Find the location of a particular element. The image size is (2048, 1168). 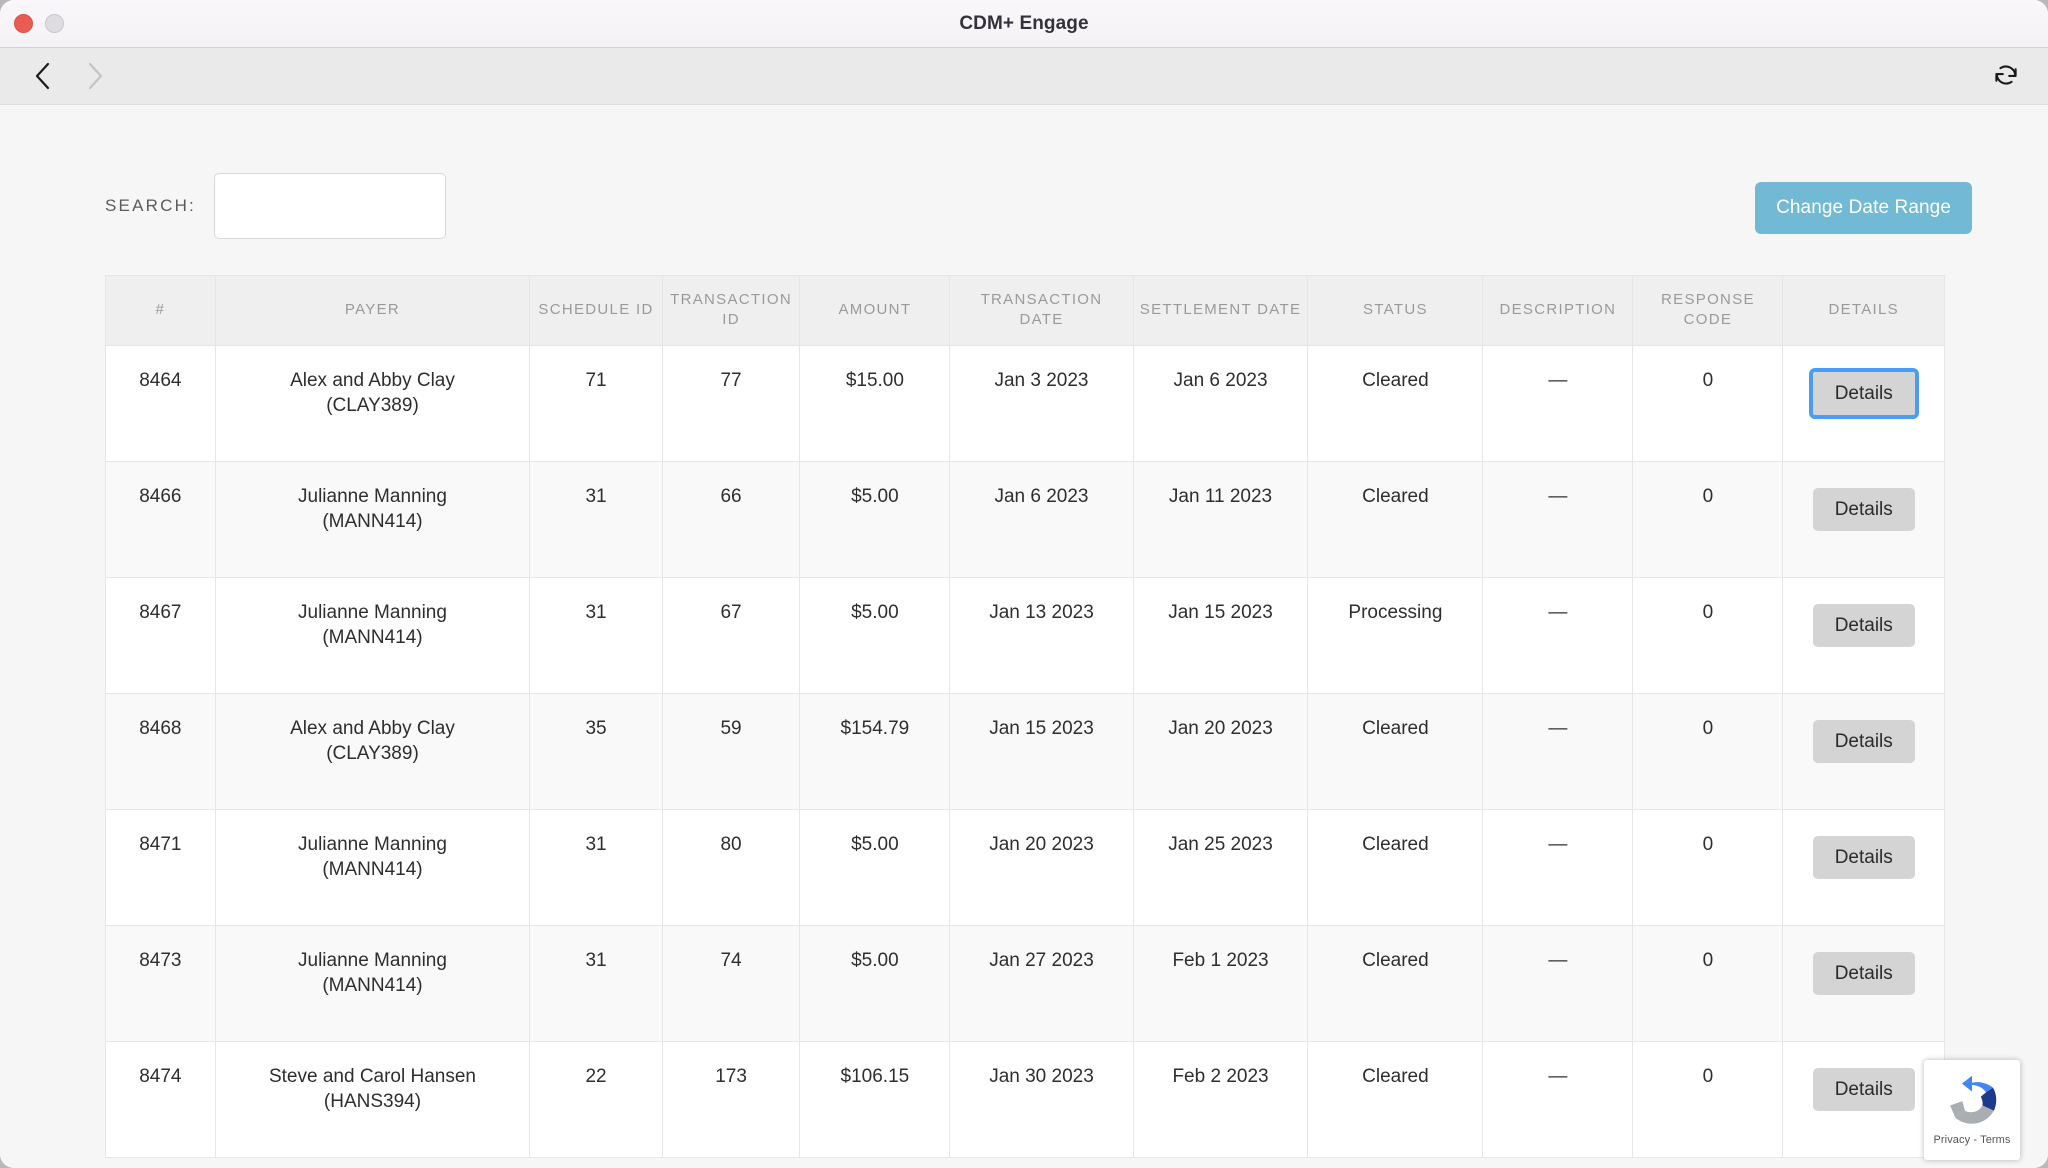

payer-code: (HANS394) is located at coordinates (372, 1102).